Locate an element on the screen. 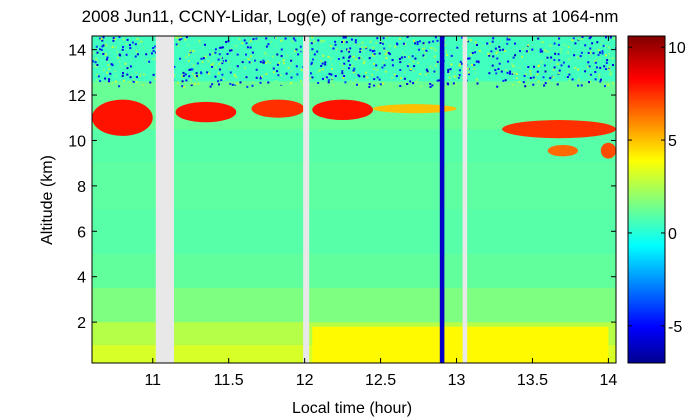 Image resolution: width=700 pixels, height=420 pixels. y-tick-label: 2 is located at coordinates (81, 323).